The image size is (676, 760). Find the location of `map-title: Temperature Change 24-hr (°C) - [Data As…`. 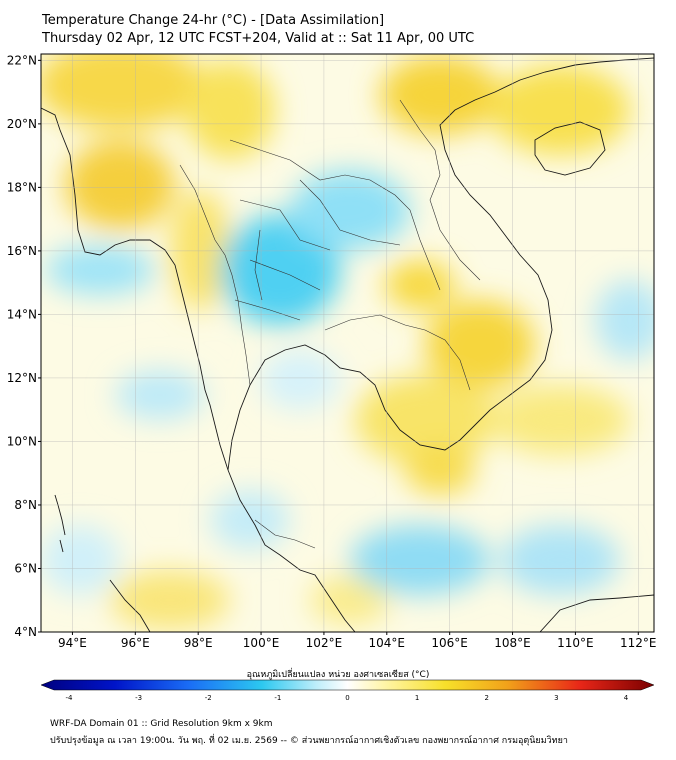

map-title: Temperature Change 24-hr (°C) - [Data As… is located at coordinates (258, 30).